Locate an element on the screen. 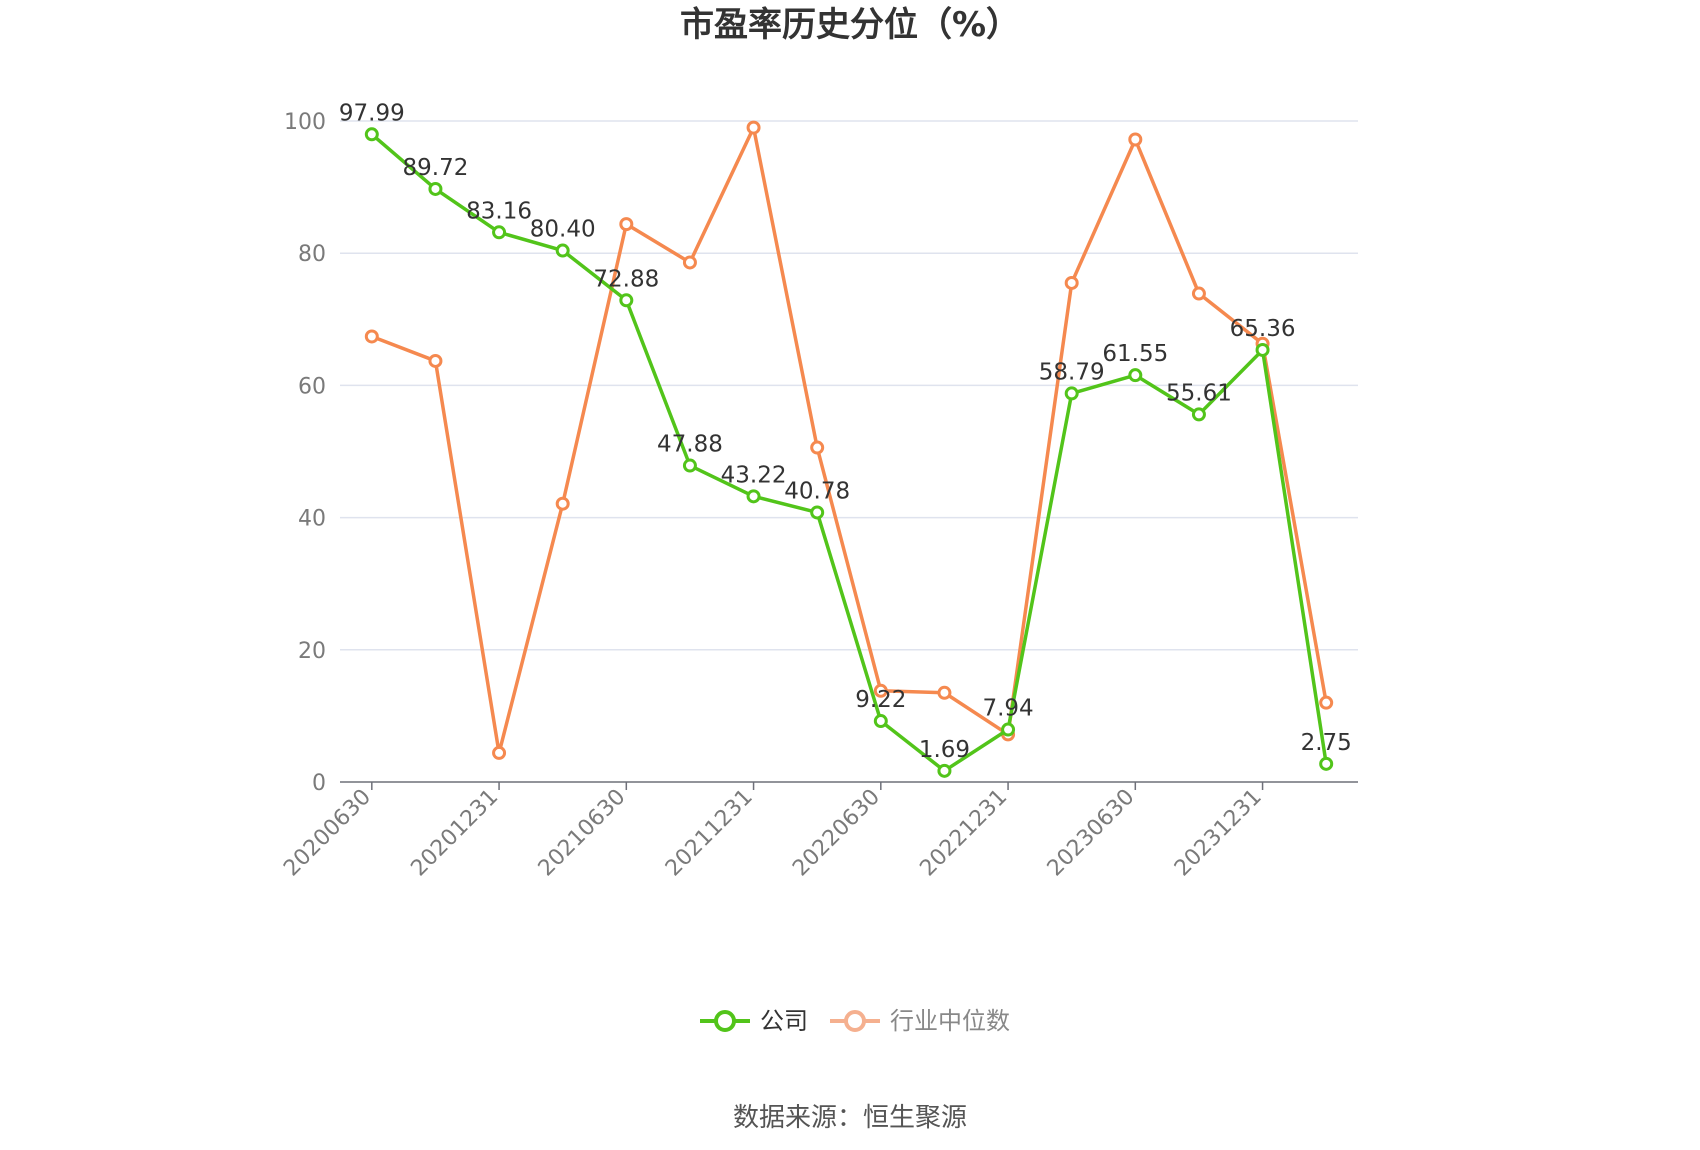 This screenshot has width=1700, height=1150. data-label: 97.99 is located at coordinates (372, 113).